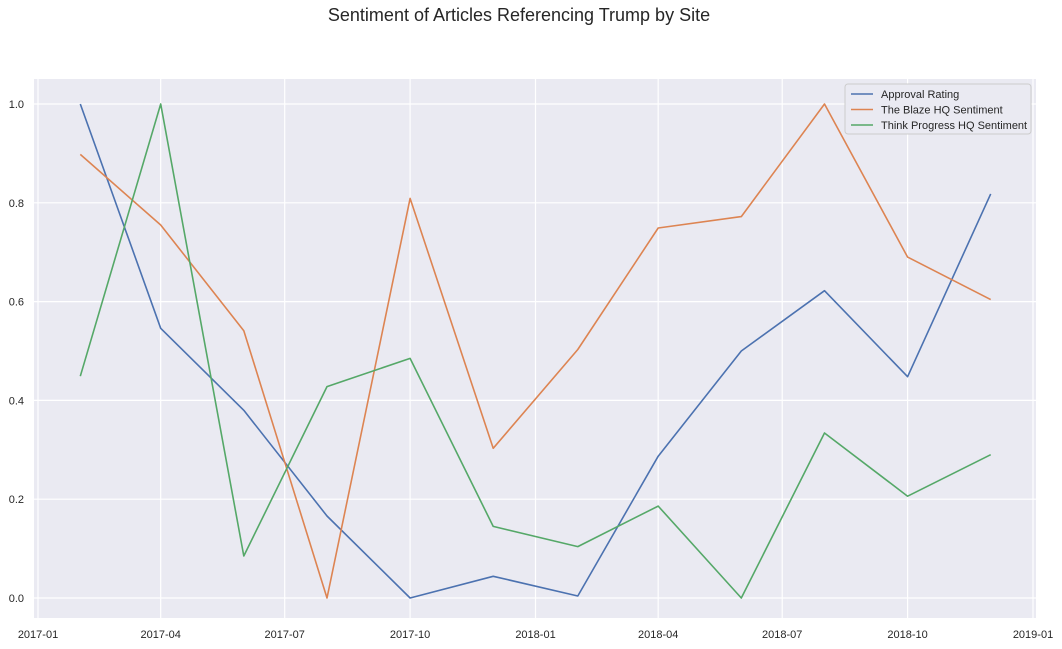 This screenshot has width=1062, height=649. Describe the element at coordinates (38, 635) in the screenshot. I see `x-tick-label: 2017-01` at that location.